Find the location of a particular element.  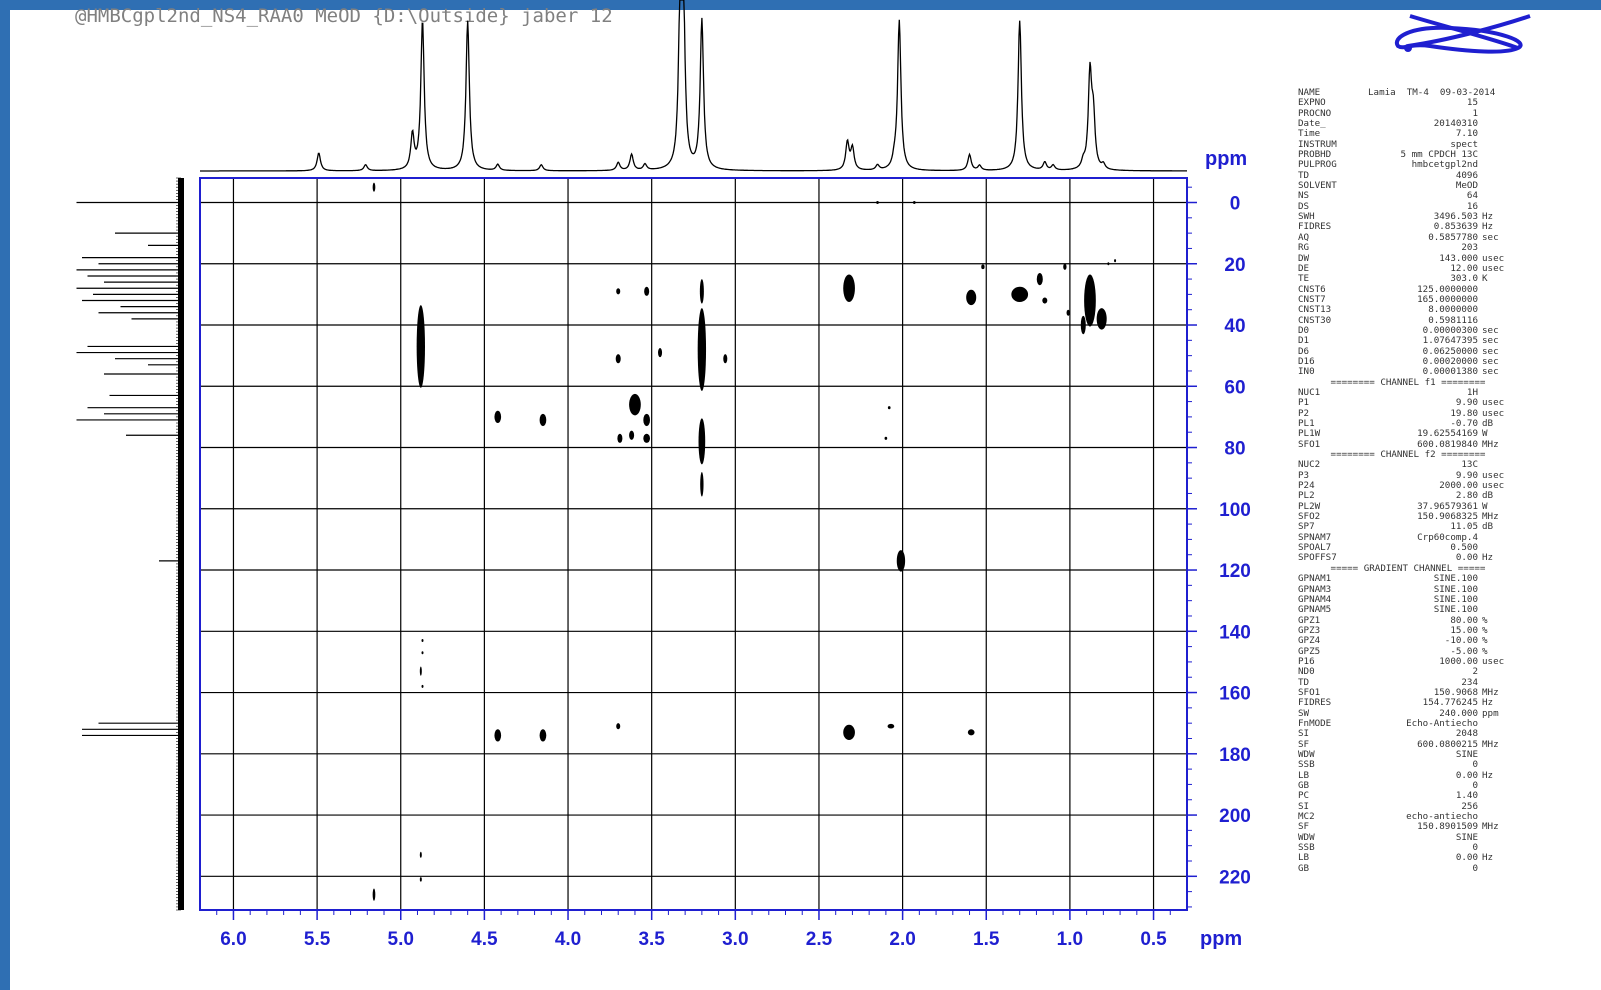

param-row: SF 600.0800215 MHz is located at coordinates (1423, 744).